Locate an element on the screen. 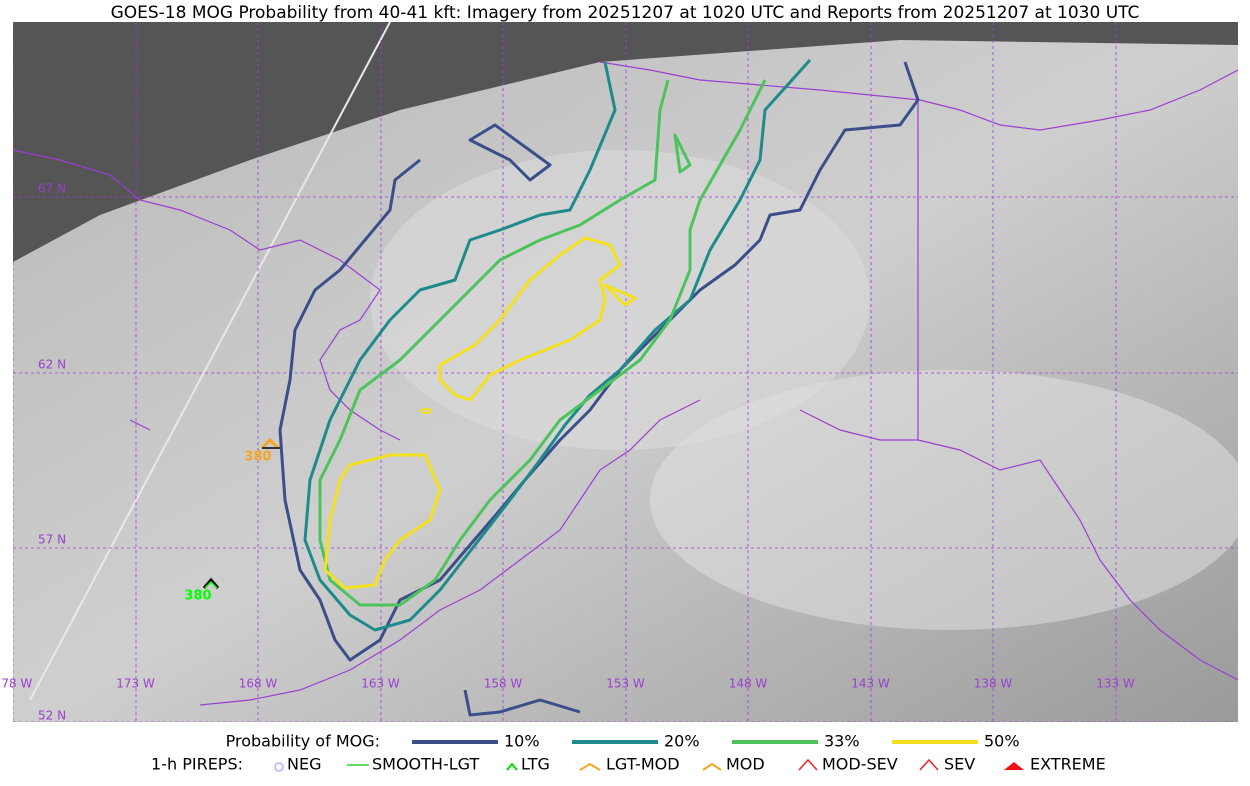  legend-item: LTG is located at coordinates (535, 764).